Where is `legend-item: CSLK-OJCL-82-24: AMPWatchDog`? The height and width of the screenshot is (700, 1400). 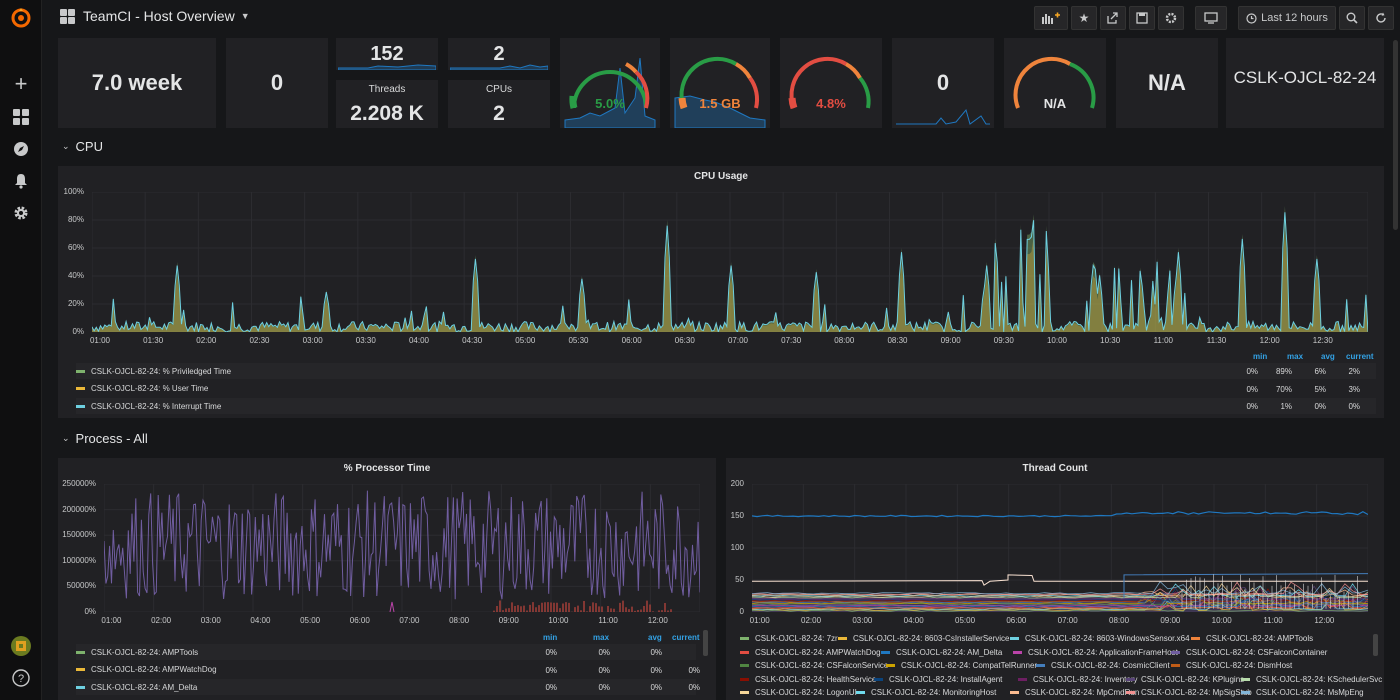
legend-item: CSLK-OJCL-82-24: AMPWatchDog is located at coordinates (386, 670).